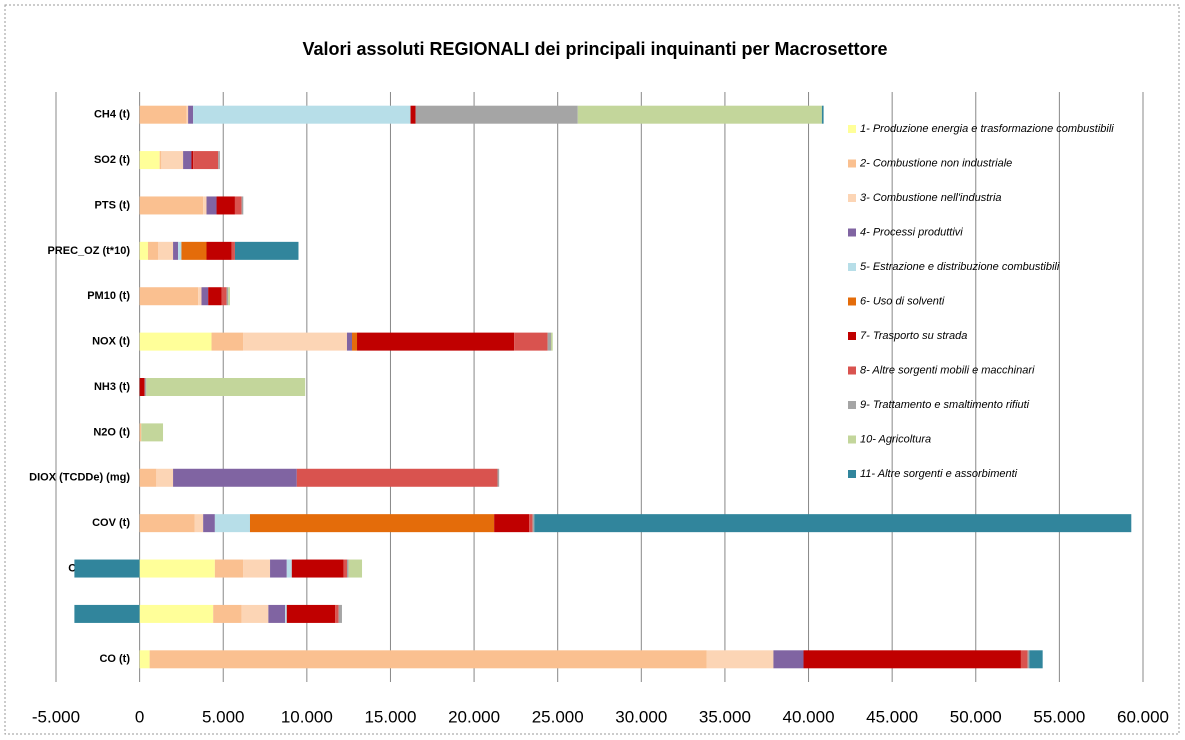 Image resolution: width=1185 pixels, height=740 pixels. I want to click on y-tick-label: SO2 (t), so click(112, 160).